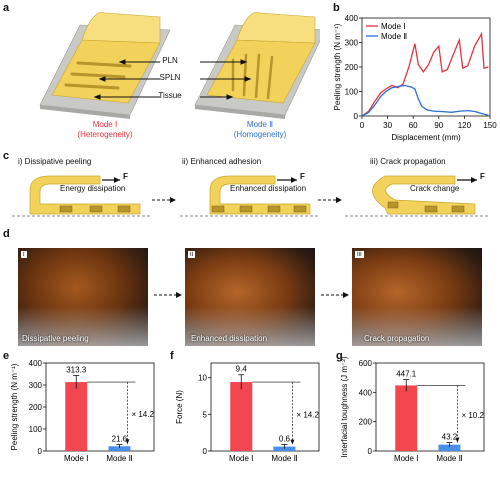 This screenshot has height=477, width=500. I want to click on panel-c-schematic, so click(251, 196).